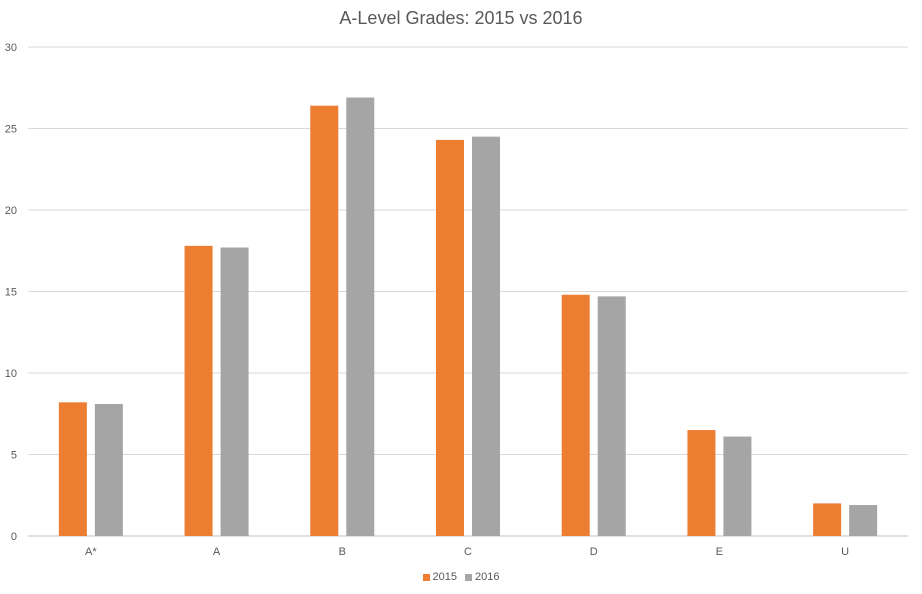 Image resolution: width=922 pixels, height=594 pixels. What do you see at coordinates (11, 374) in the screenshot?
I see `y-tick-label: 10` at bounding box center [11, 374].